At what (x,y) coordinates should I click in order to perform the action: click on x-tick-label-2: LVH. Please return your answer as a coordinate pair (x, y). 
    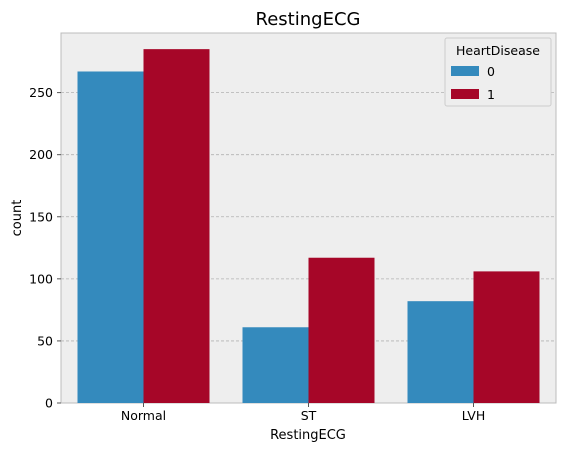
    Looking at the image, I should click on (474, 415).